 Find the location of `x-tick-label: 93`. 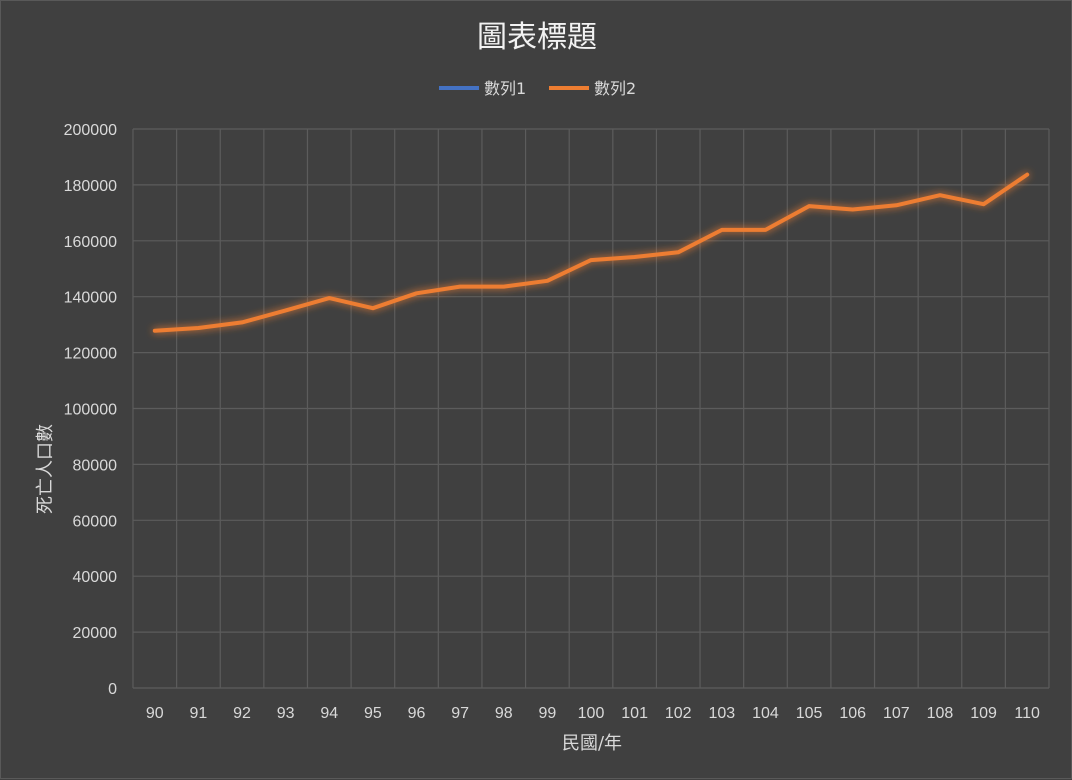

x-tick-label: 93 is located at coordinates (286, 713).